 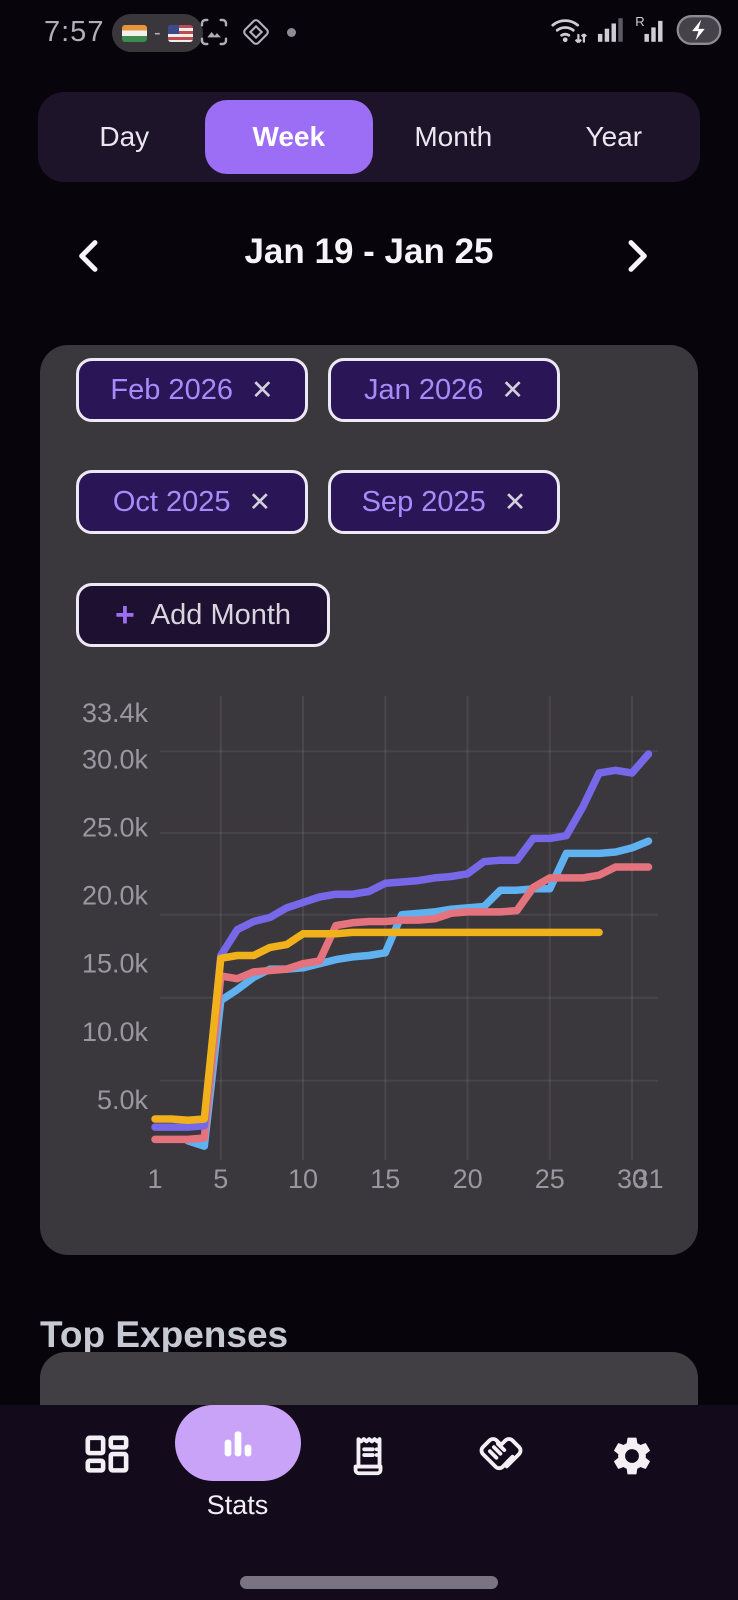 I want to click on bar-chart-icon, so click(x=237, y=1444).